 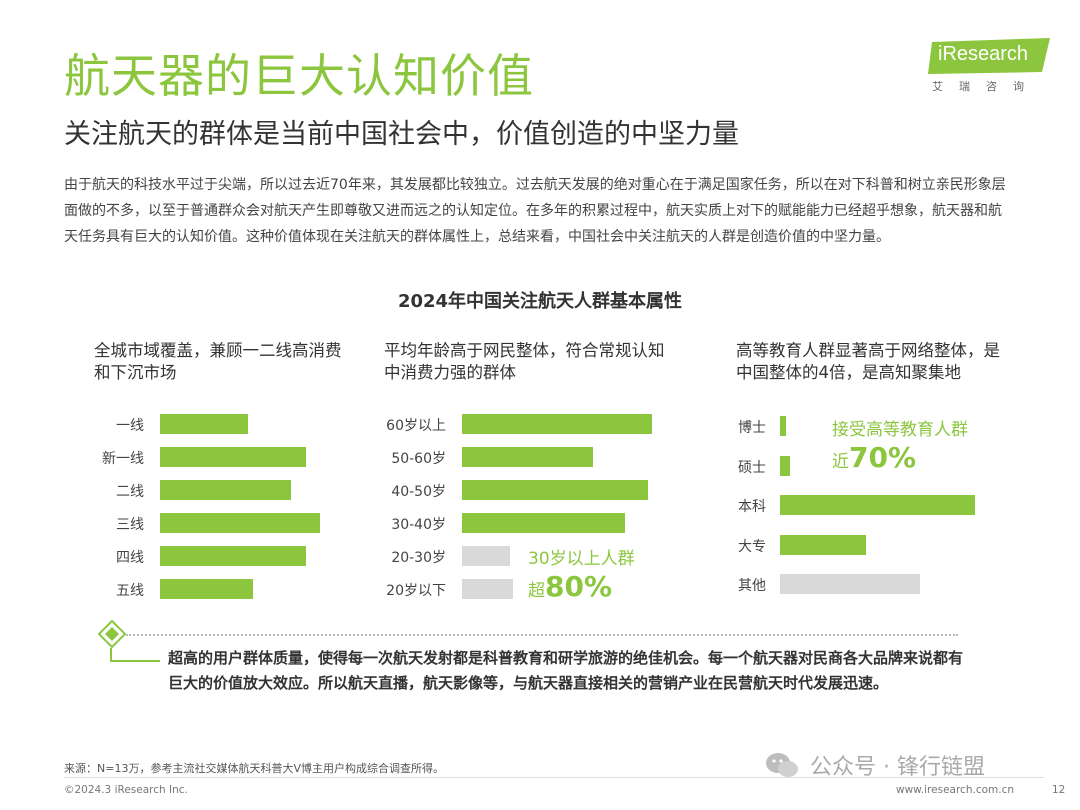 I want to click on diamond-icon, so click(x=112, y=634).